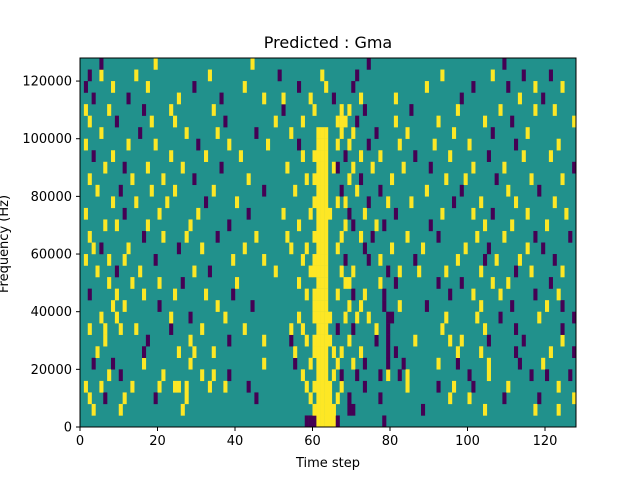  Describe the element at coordinates (51, 312) in the screenshot. I see `y-tick-label: 40000` at that location.